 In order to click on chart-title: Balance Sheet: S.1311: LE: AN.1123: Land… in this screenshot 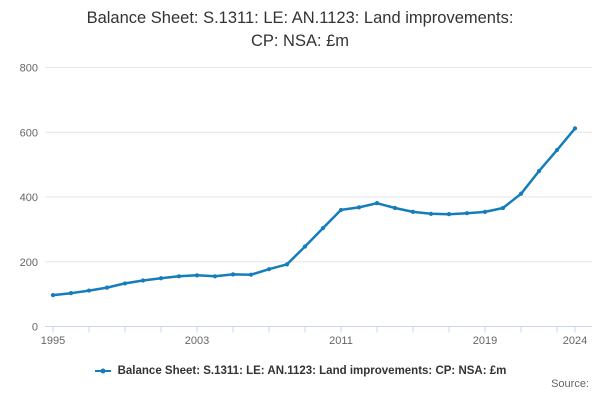, I will do `click(300, 30)`.